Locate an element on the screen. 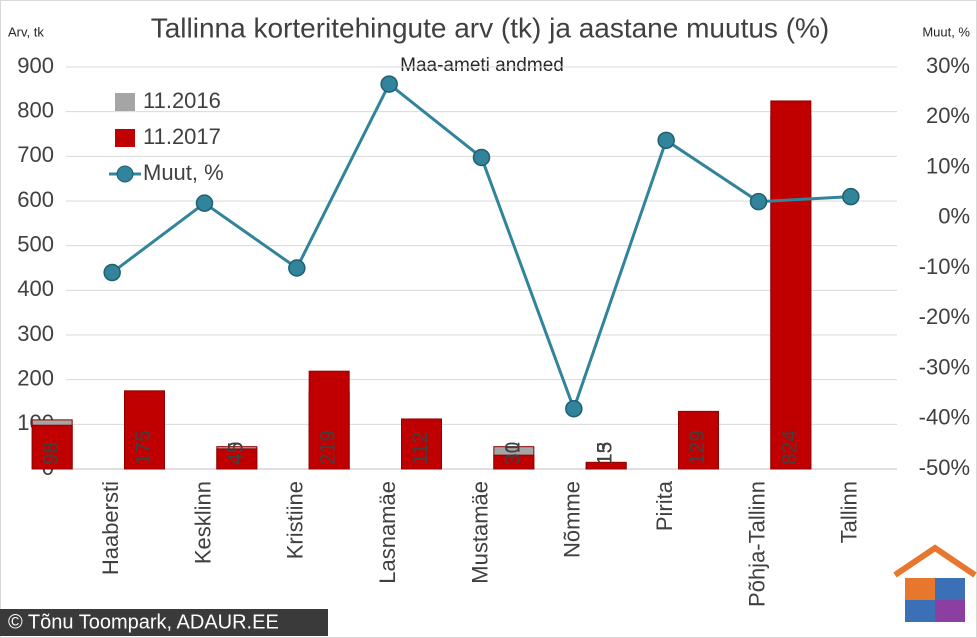 Image resolution: width=977 pixels, height=638 pixels. y2-tick-label: -20% is located at coordinates (944, 316).